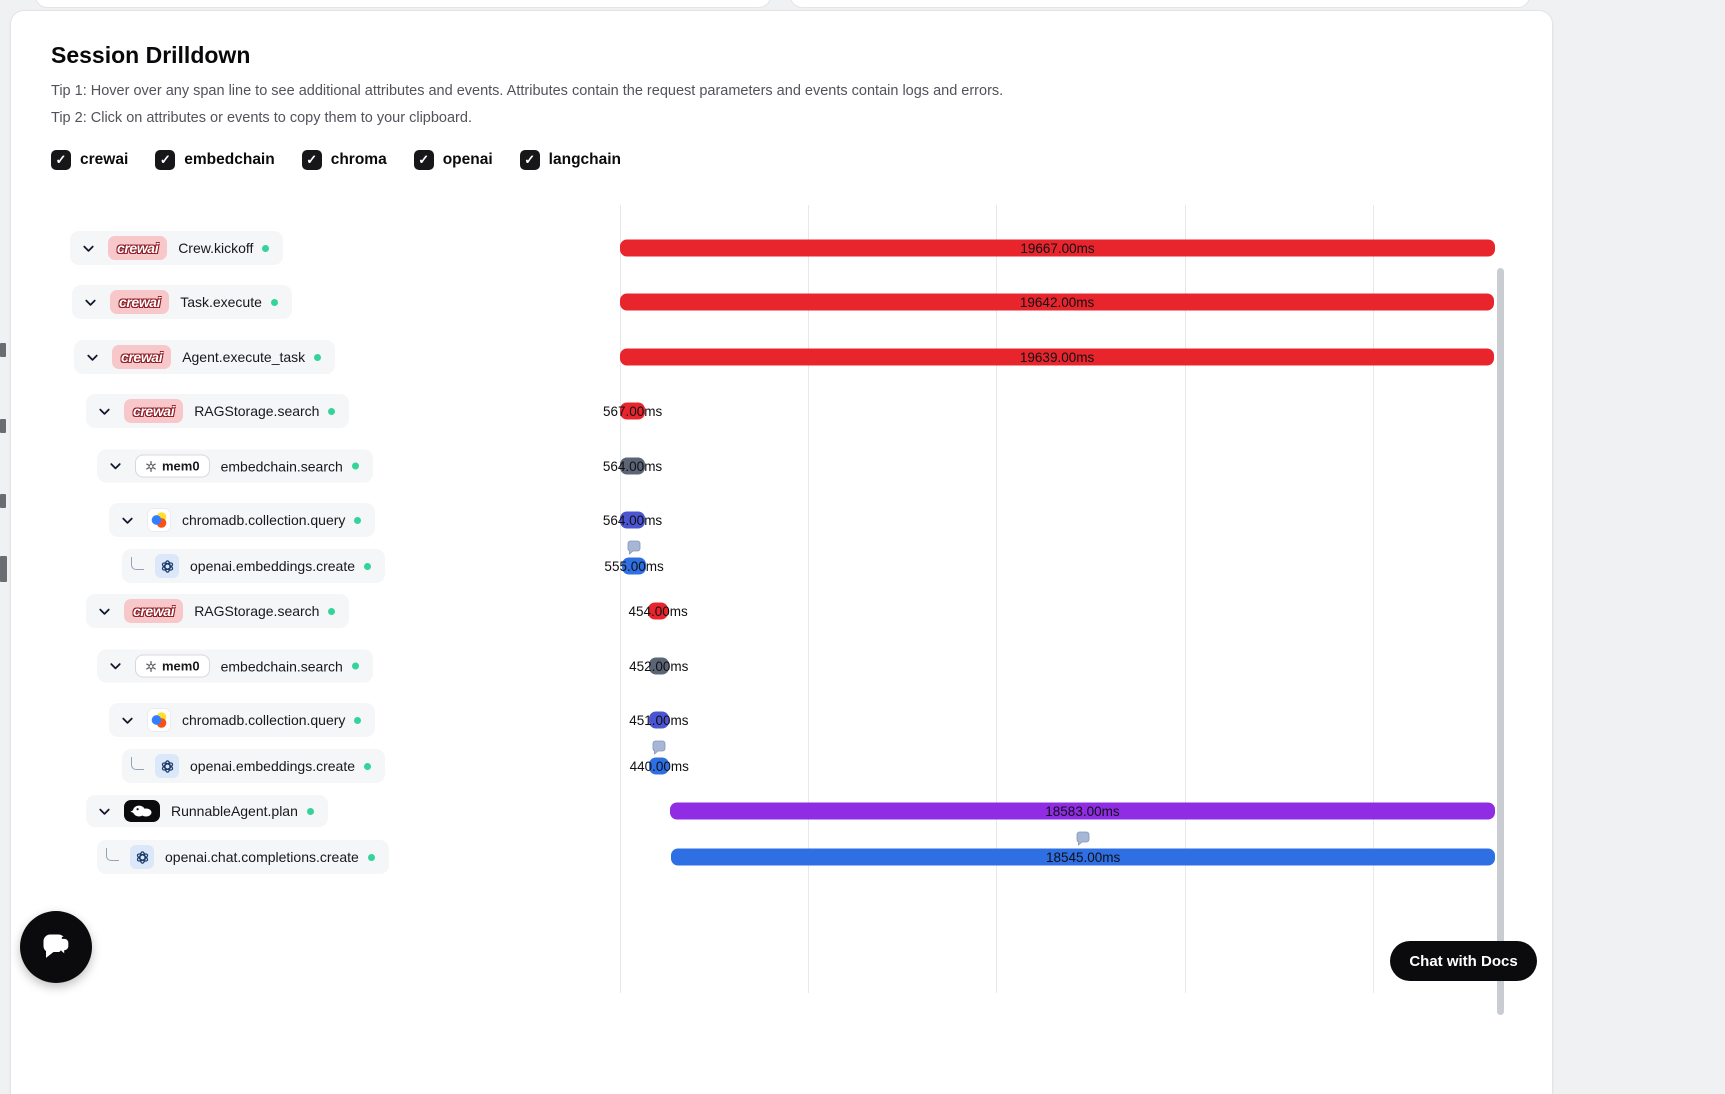 The width and height of the screenshot is (1725, 1094). I want to click on duration-bar: 451.00ms, so click(659, 720).